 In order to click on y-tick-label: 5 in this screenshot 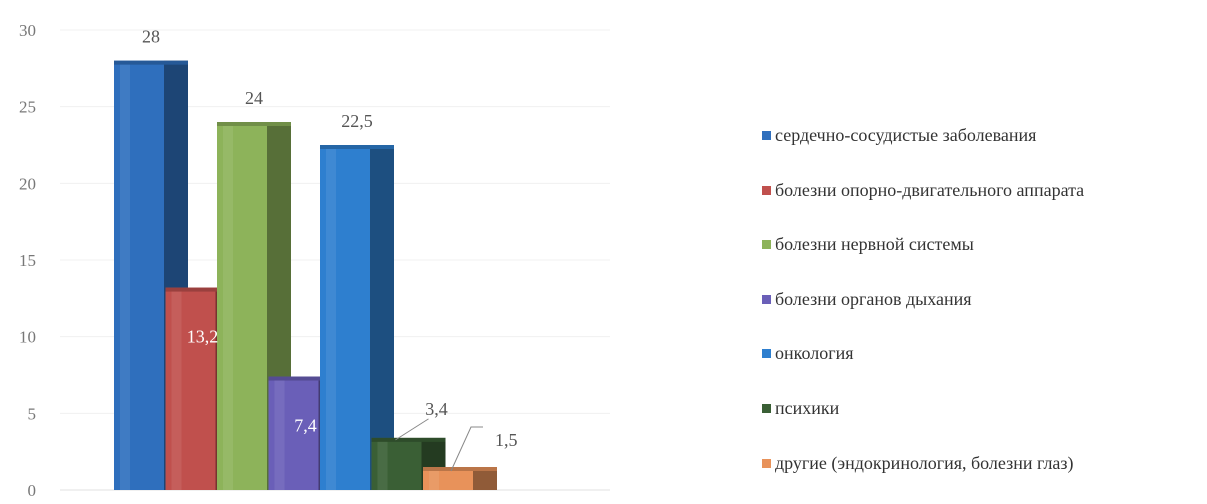, I will do `click(32, 413)`.